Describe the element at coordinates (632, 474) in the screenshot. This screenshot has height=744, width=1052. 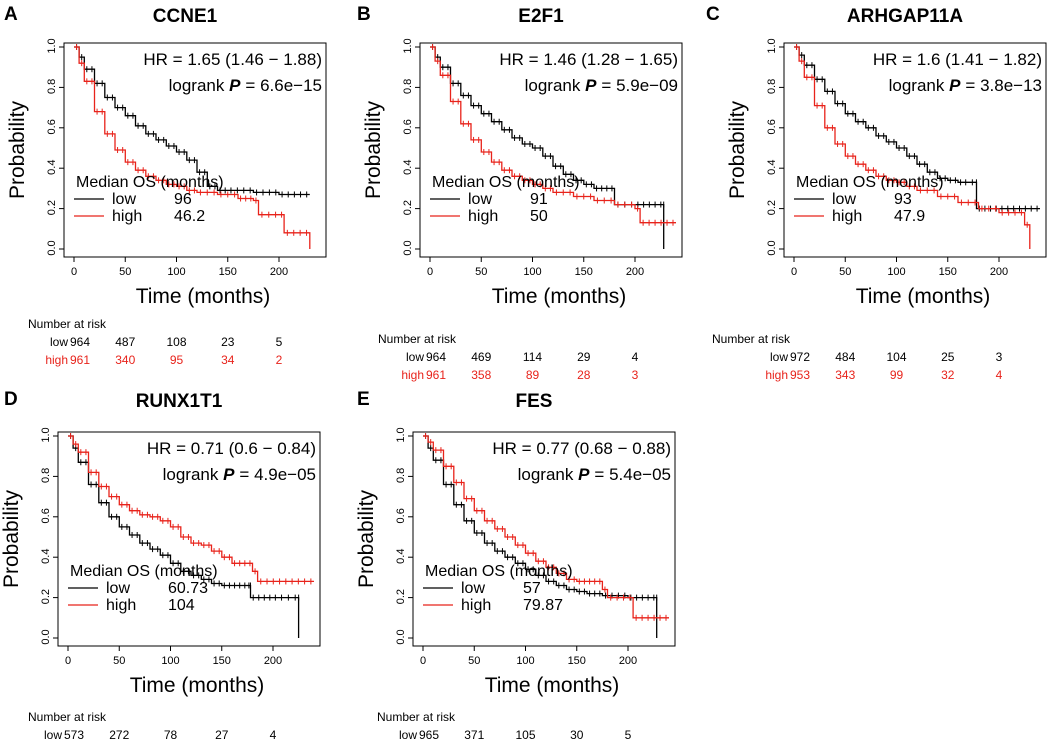
I see `p-value: = 5.4e−05` at that location.